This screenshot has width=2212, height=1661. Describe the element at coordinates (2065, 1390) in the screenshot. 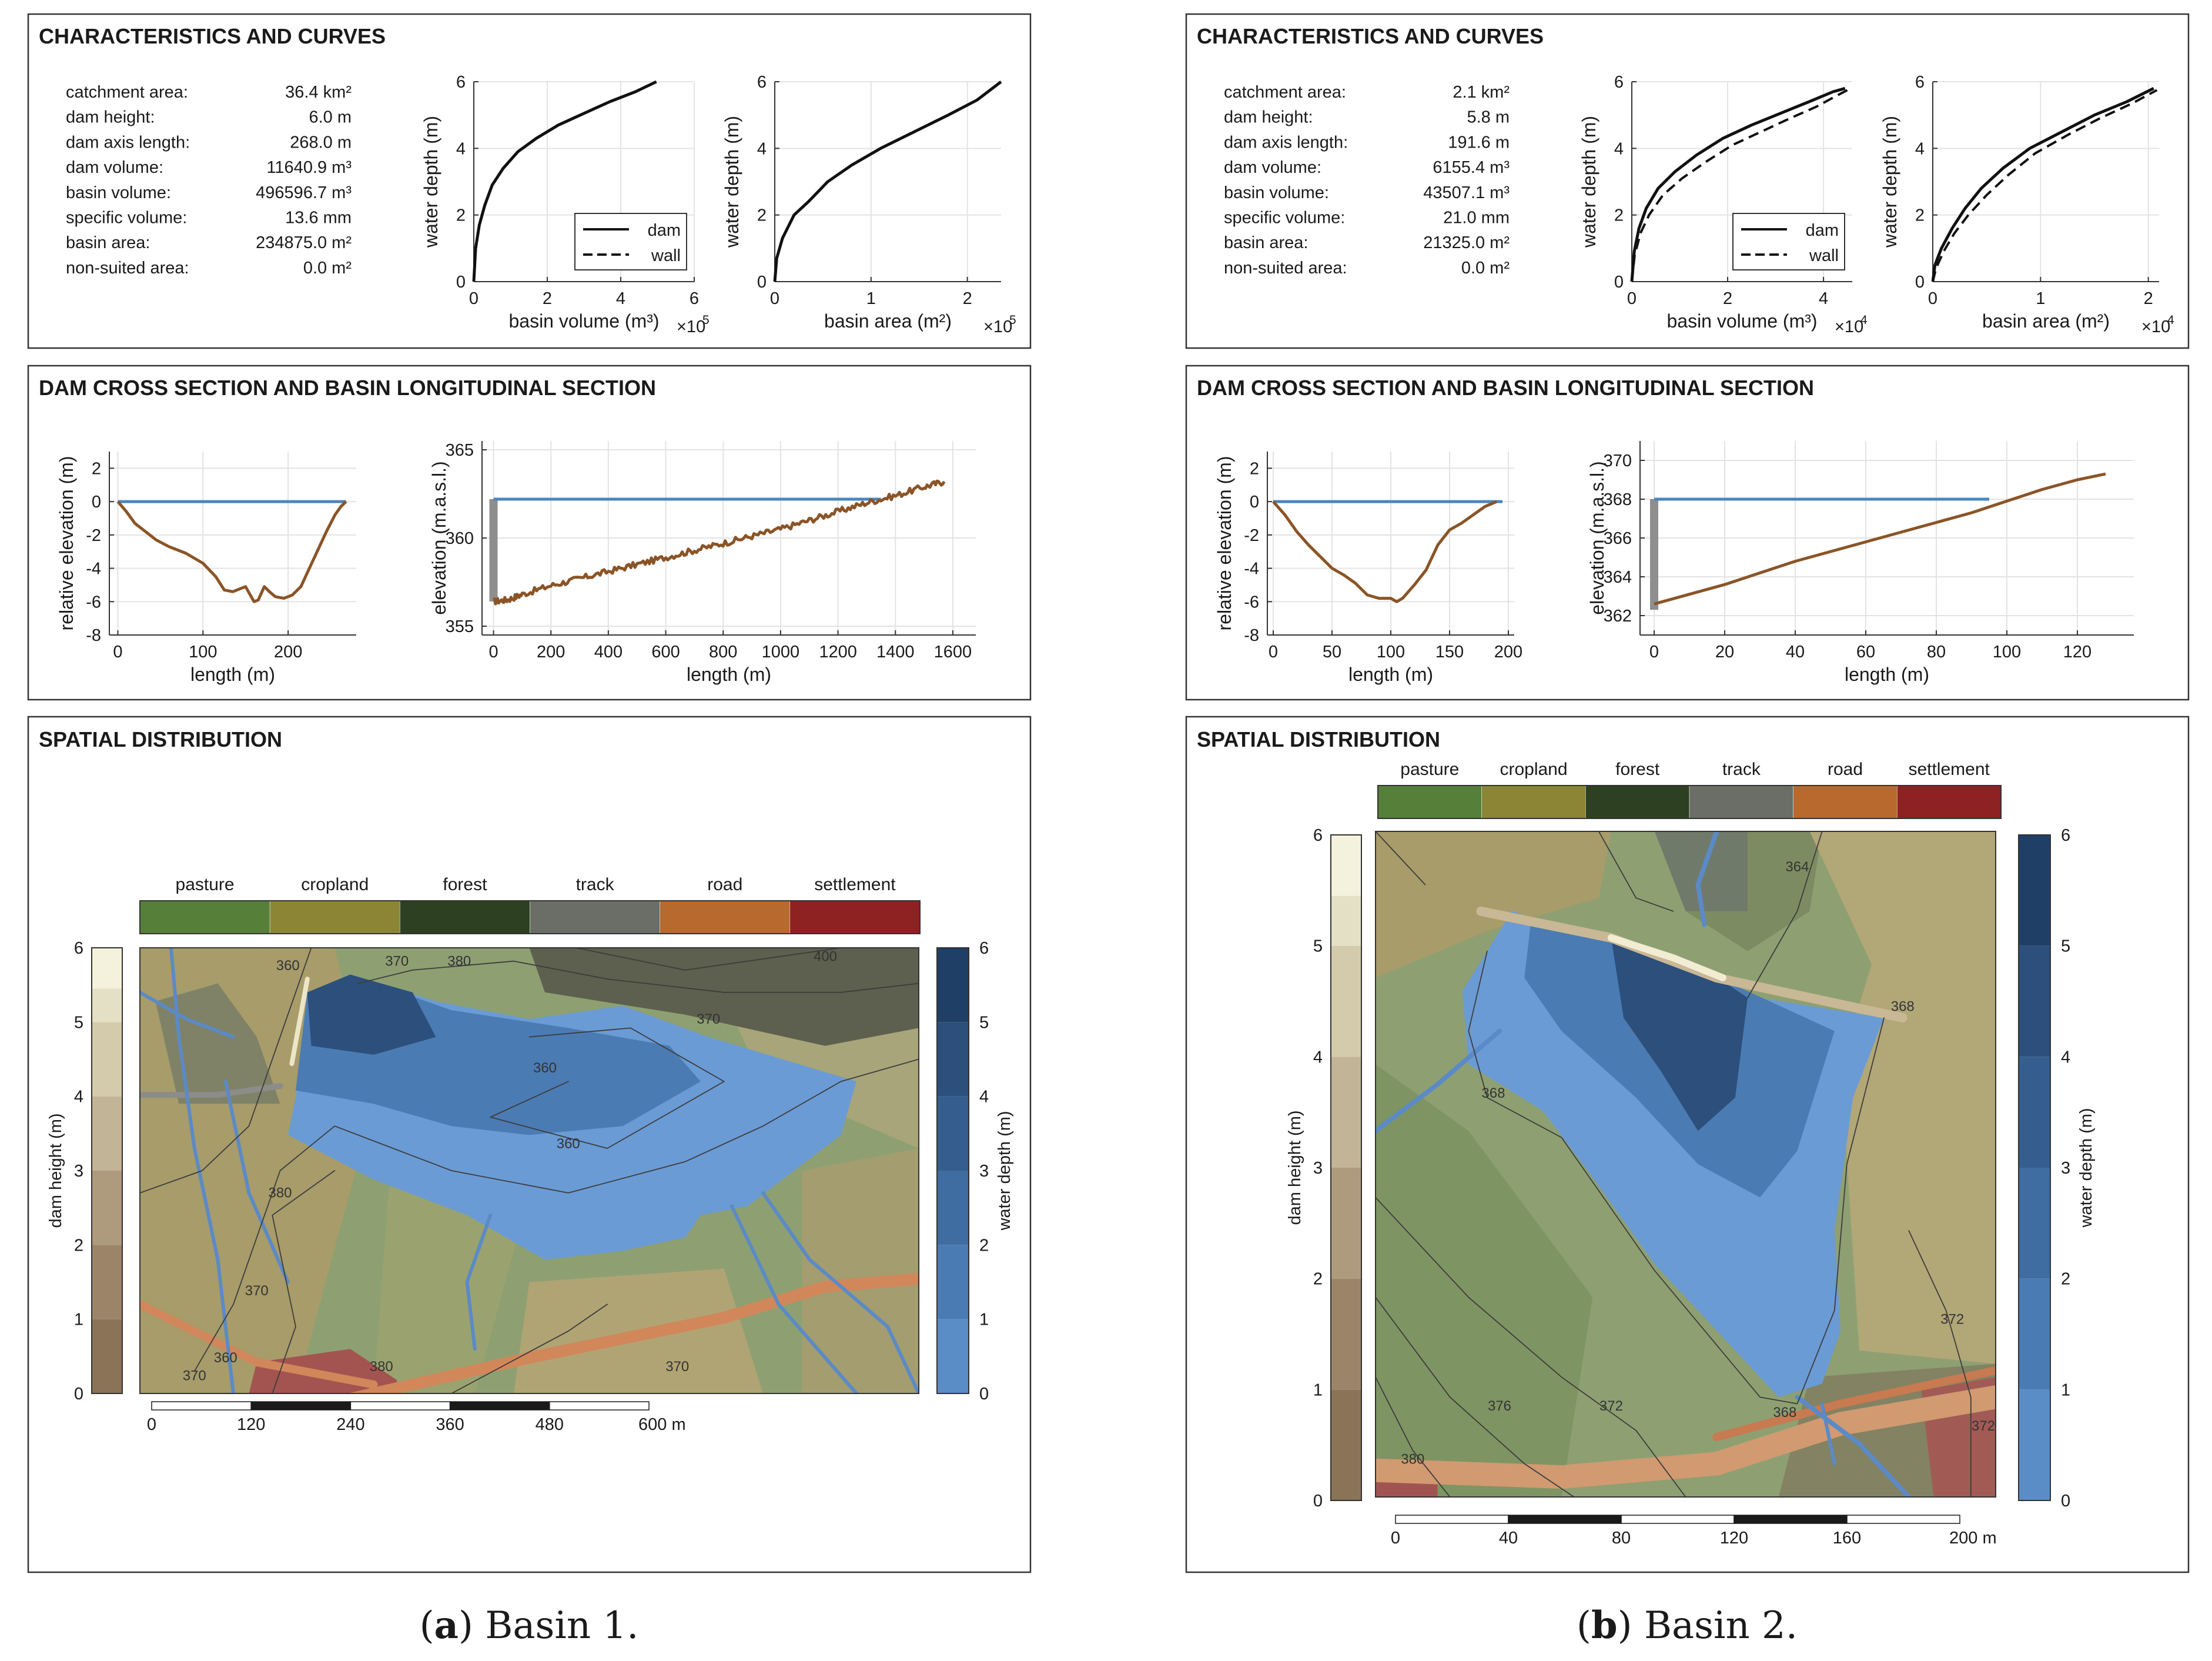

I see `water-depth-tick: 1` at that location.